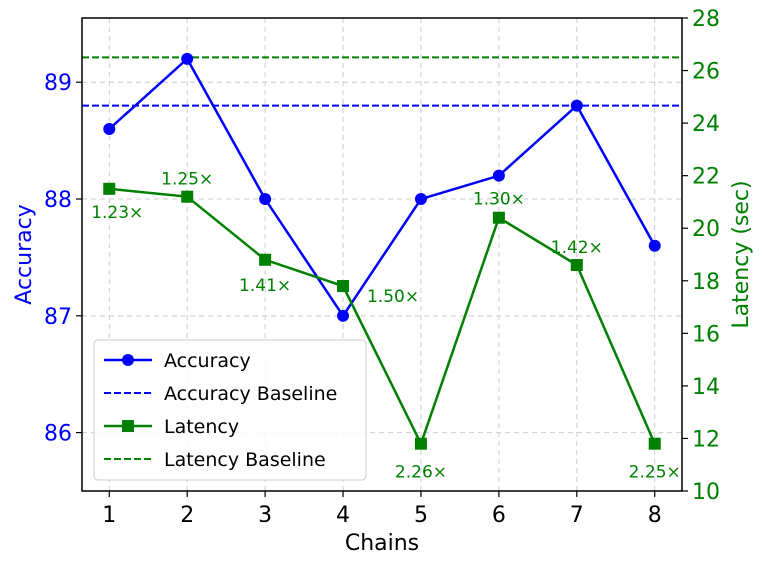  What do you see at coordinates (343, 515) in the screenshot?
I see `x-tick-label: 4` at bounding box center [343, 515].